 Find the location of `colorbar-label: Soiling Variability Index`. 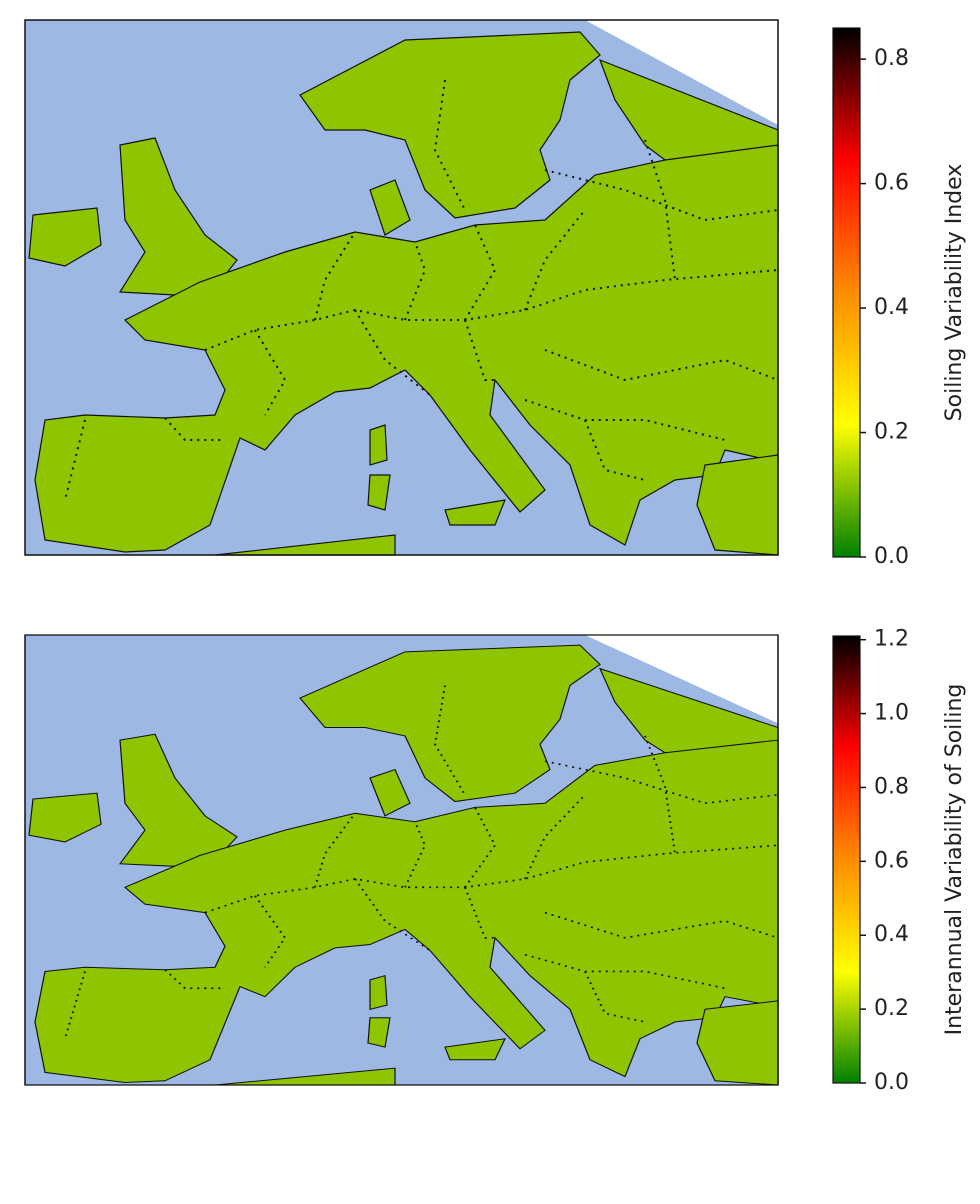

colorbar-label: Soiling Variability Index is located at coordinates (954, 293).